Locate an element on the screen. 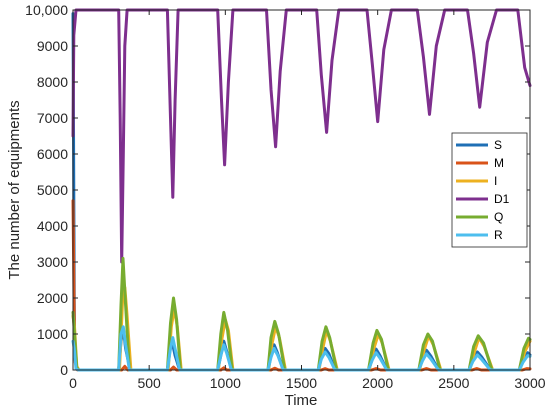 The image size is (550, 417). legend: SMI D1 QR is located at coordinates (489, 190).